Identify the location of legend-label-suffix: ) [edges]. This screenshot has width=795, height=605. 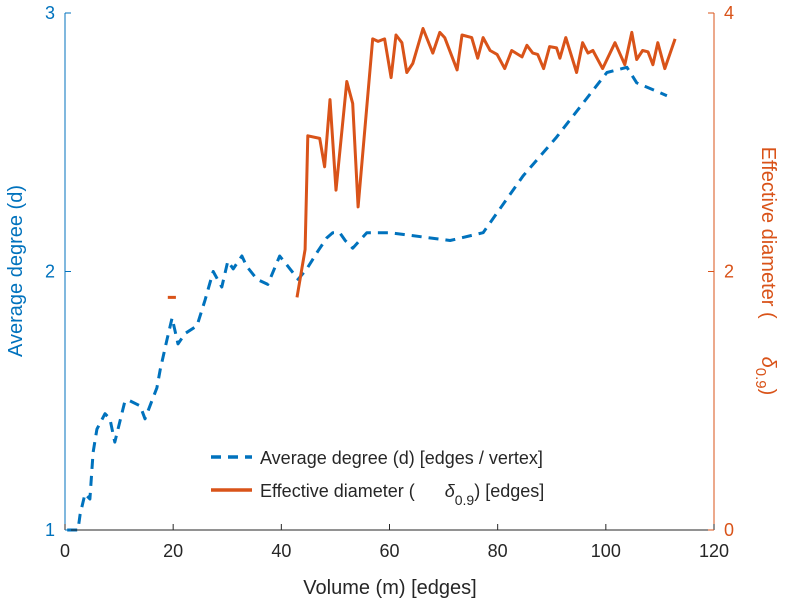
(509, 491).